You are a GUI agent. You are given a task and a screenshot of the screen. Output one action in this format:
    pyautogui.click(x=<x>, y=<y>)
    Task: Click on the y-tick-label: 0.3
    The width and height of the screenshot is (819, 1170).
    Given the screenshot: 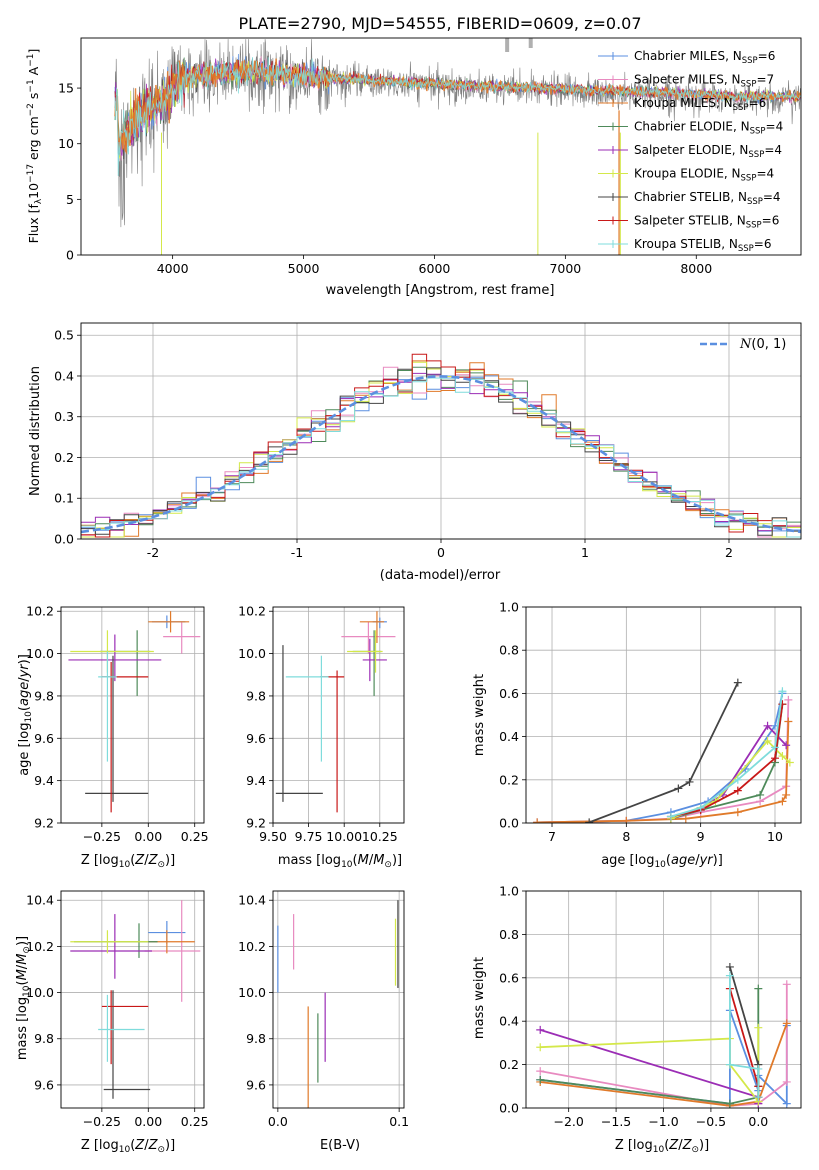 What is the action you would take?
    pyautogui.click(x=64, y=416)
    